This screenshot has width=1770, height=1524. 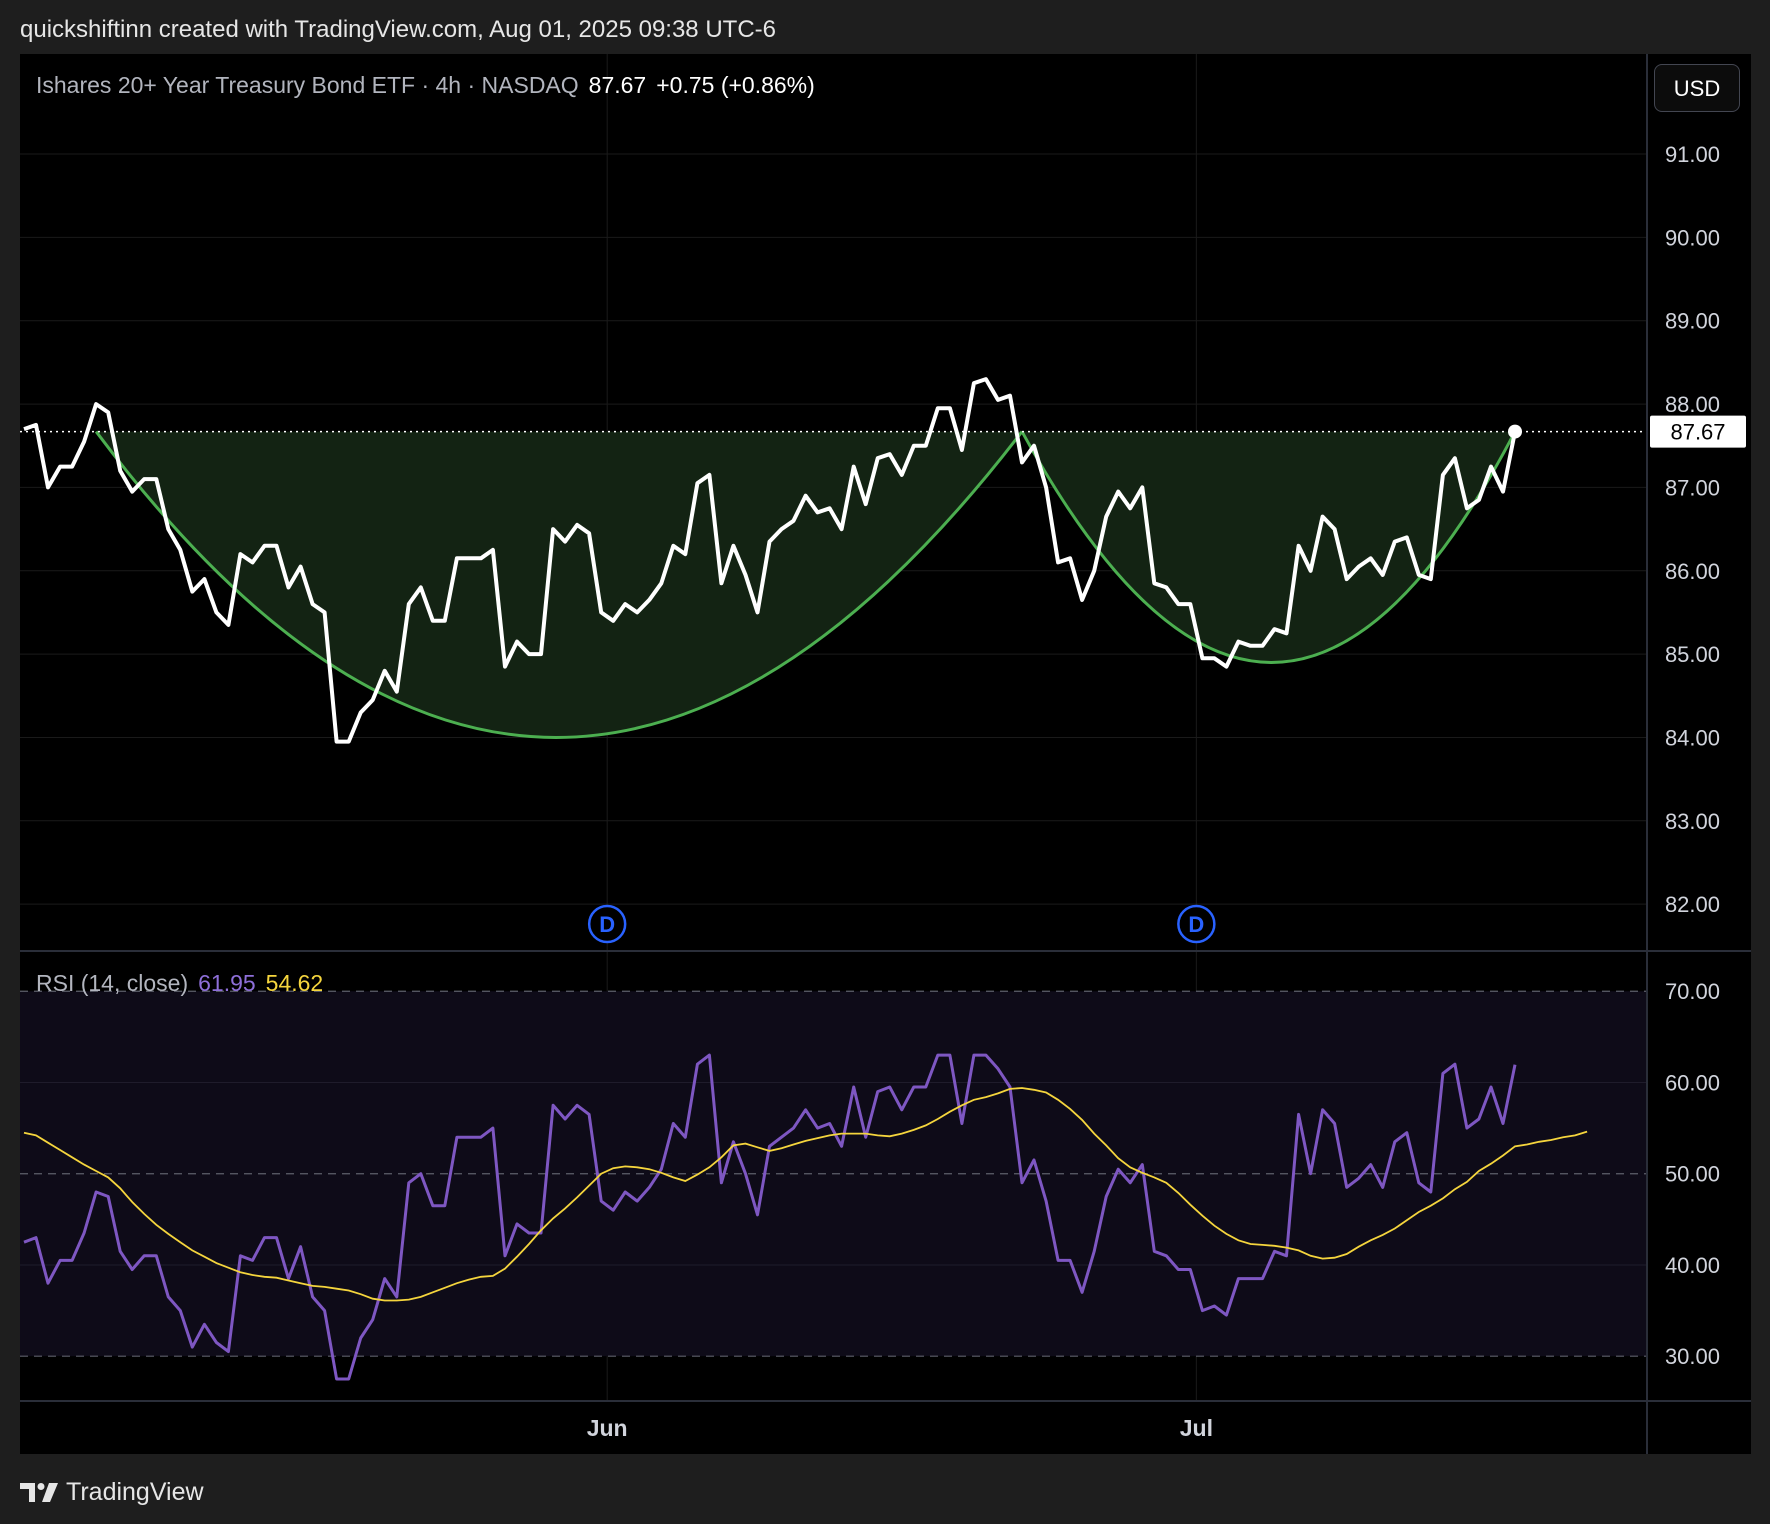 What do you see at coordinates (1196, 1428) in the screenshot?
I see `time-axis-tick: Jul` at bounding box center [1196, 1428].